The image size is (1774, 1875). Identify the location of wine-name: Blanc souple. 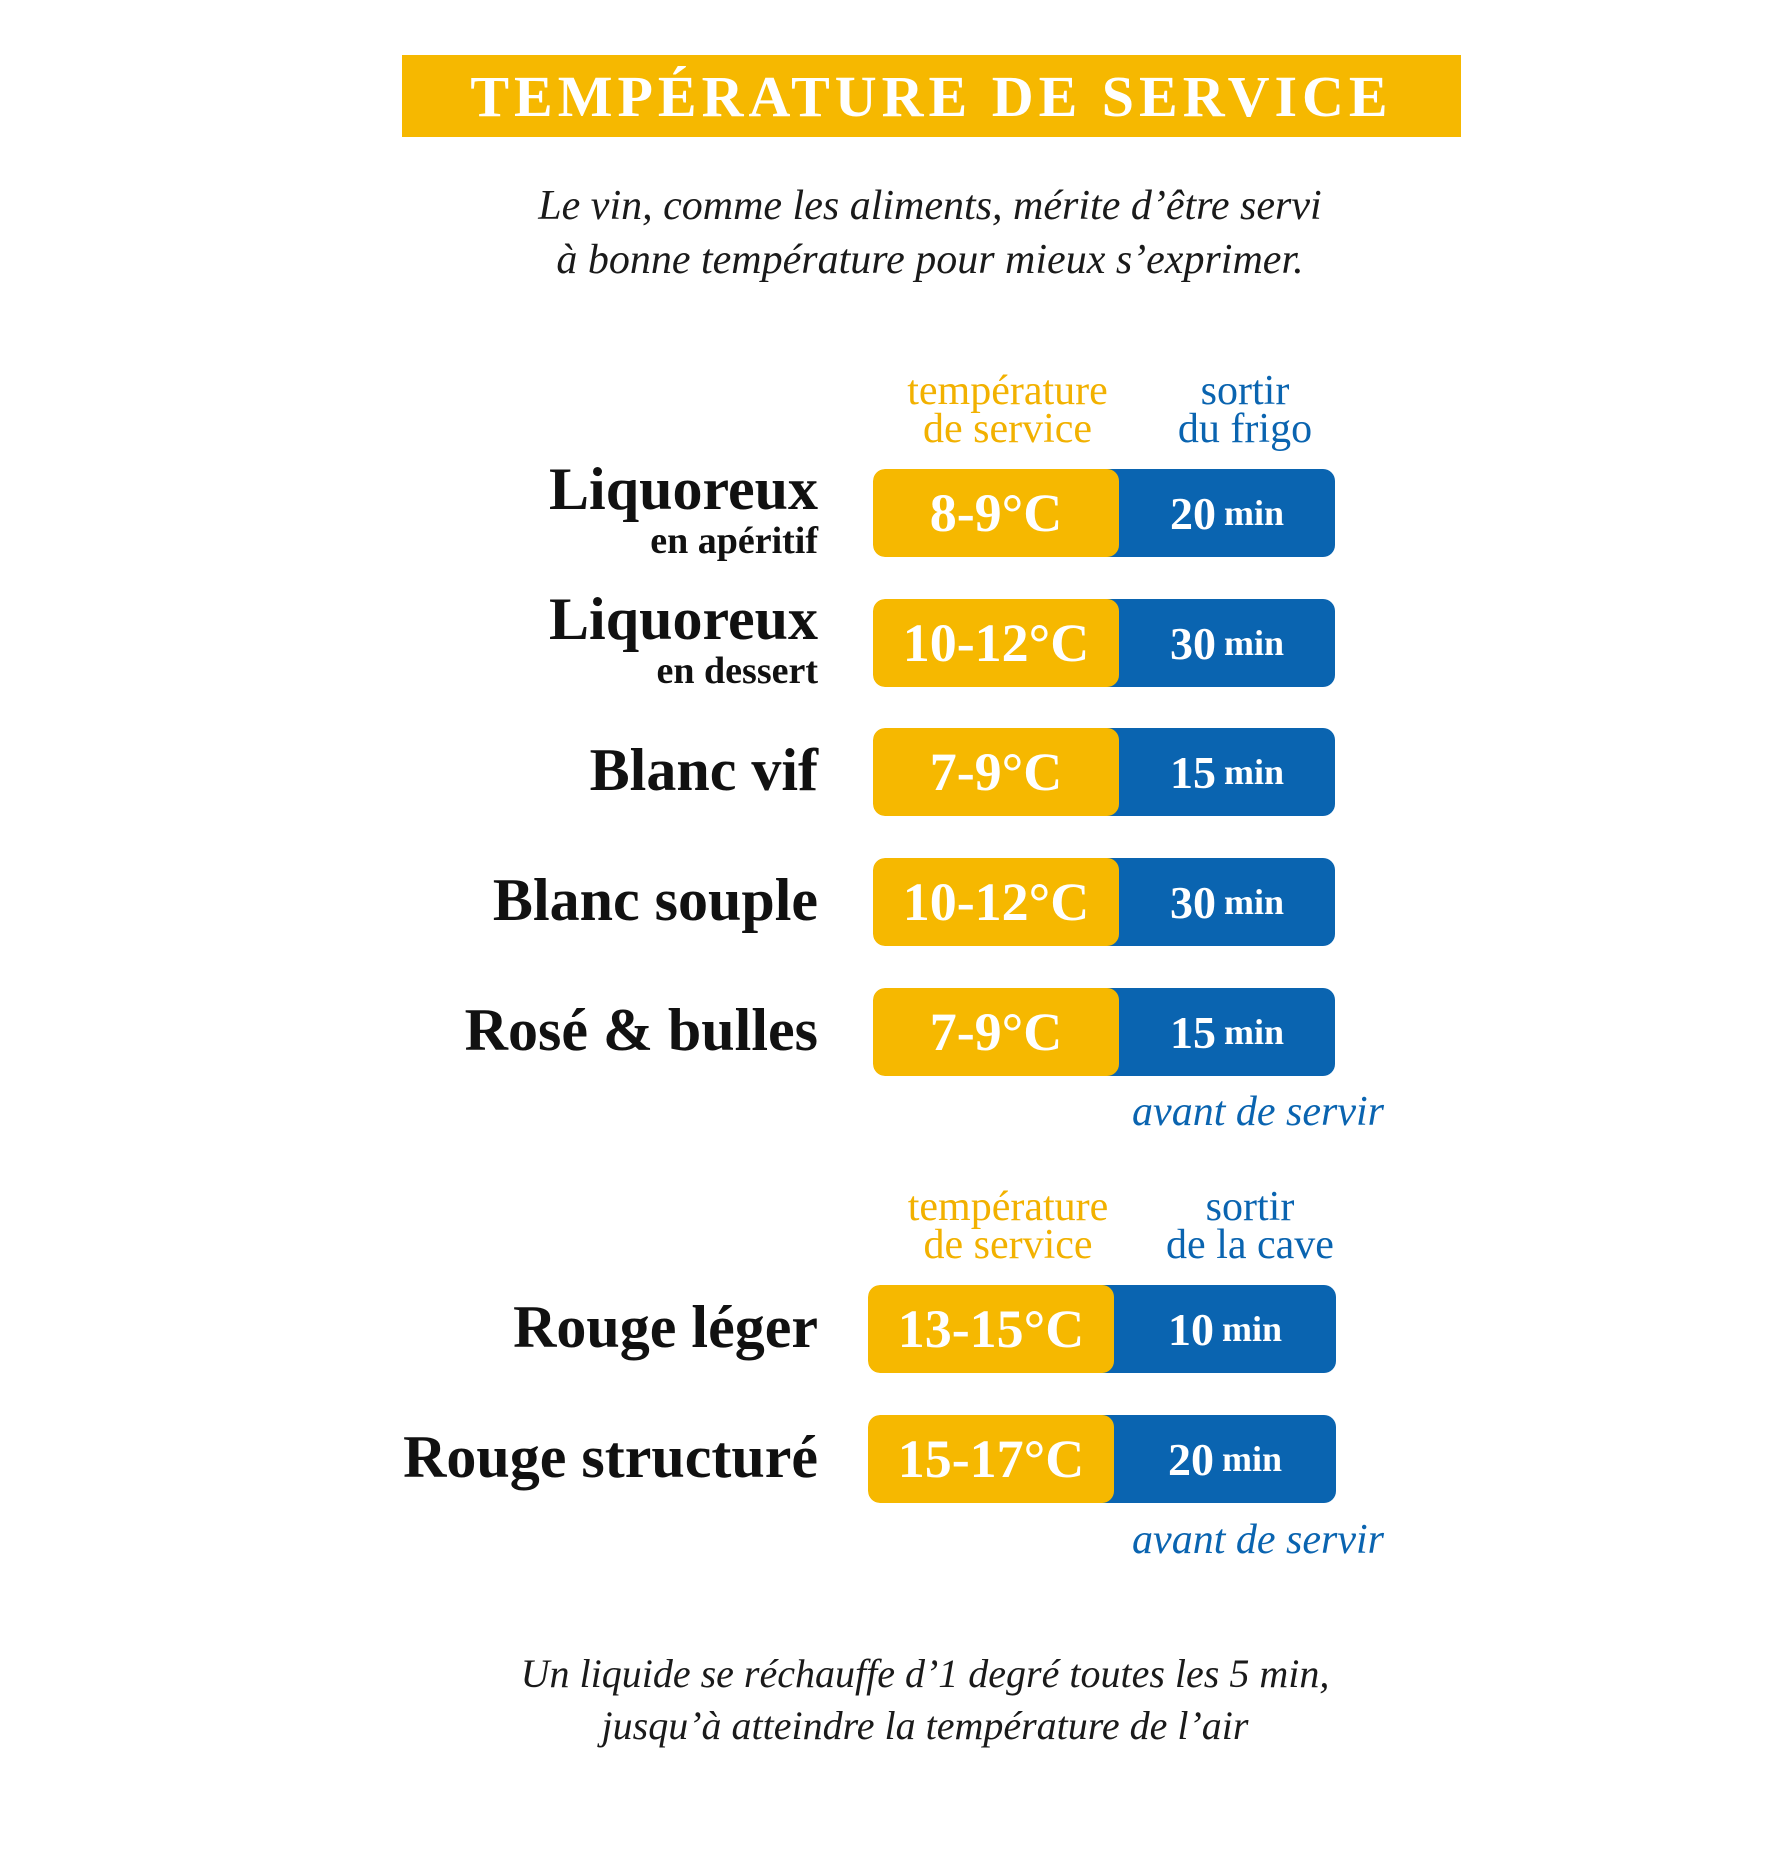
(655, 900).